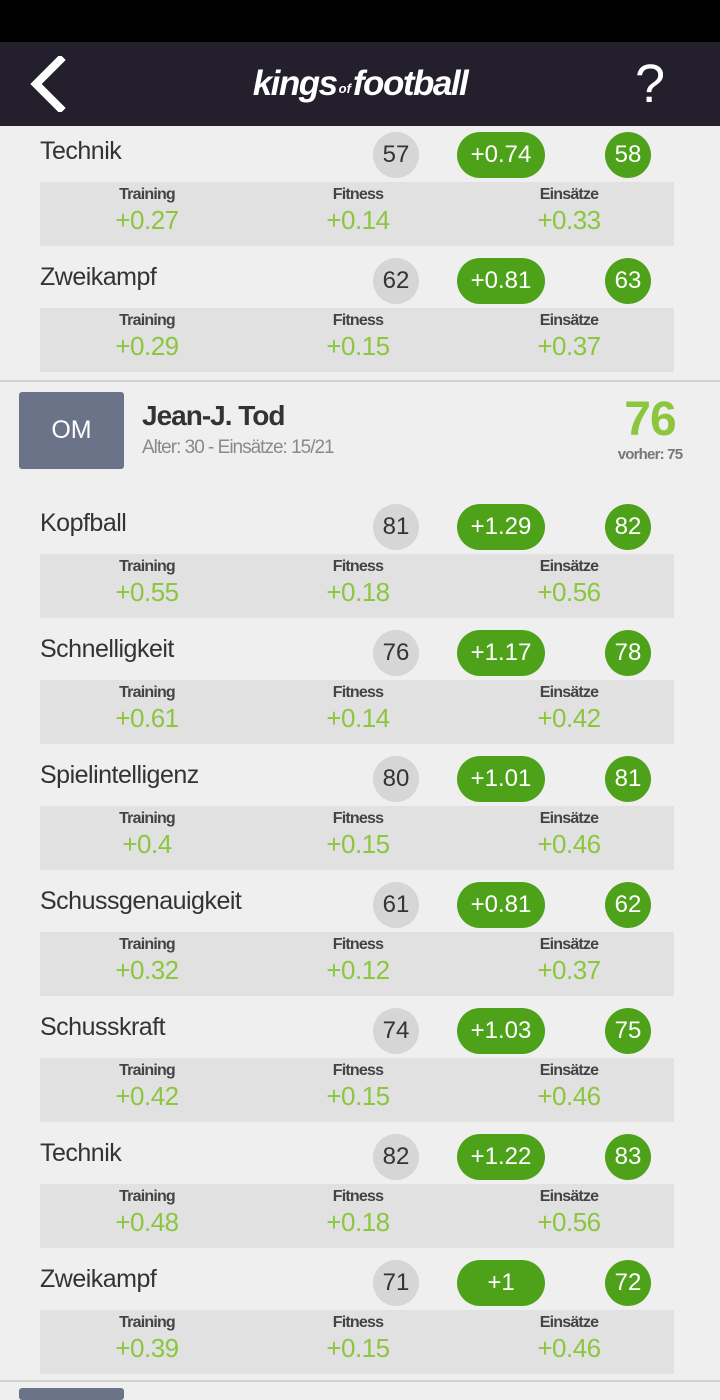 The width and height of the screenshot is (720, 1400). I want to click on attribute-row: Zweikampf 71 +1 72, so click(360, 1282).